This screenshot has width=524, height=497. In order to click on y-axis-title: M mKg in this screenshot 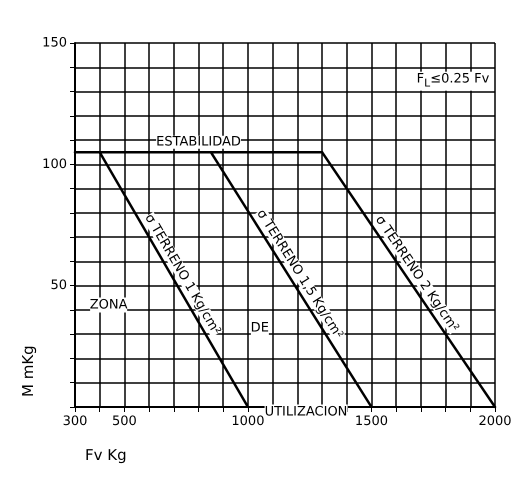, I will do `click(28, 371)`.